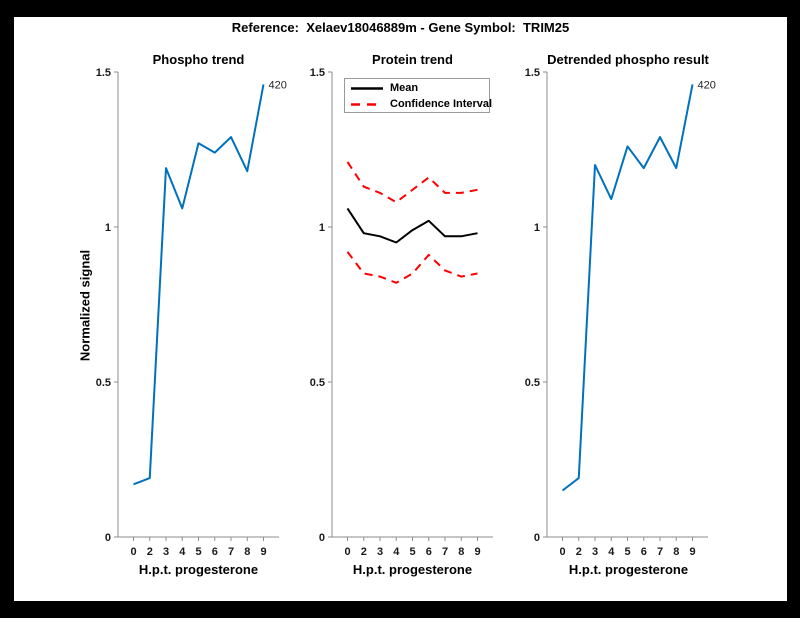 The image size is (800, 618). I want to click on legend: Mean Confidence Interval, so click(418, 95).